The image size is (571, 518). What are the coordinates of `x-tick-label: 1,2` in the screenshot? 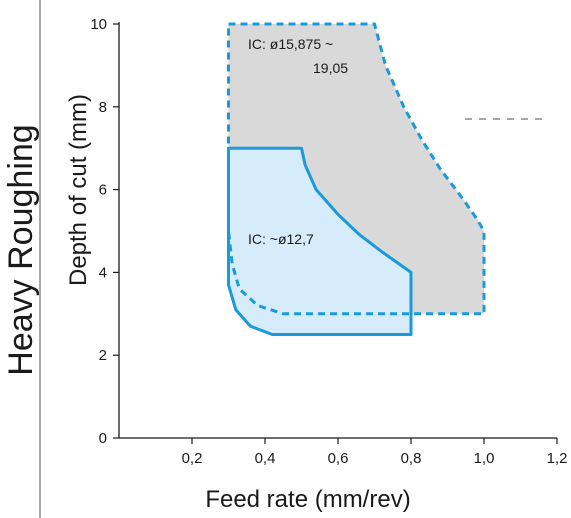 It's located at (557, 458).